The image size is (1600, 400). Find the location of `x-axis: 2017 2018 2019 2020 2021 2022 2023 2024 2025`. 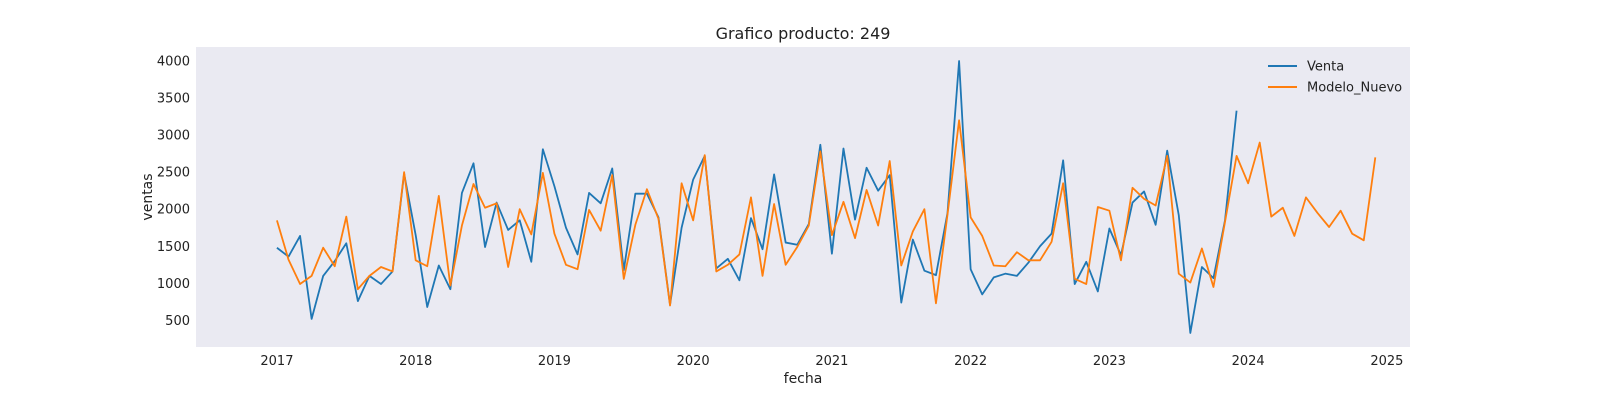

x-axis: 2017 2018 2019 2020 2021 2022 2023 2024 2025 is located at coordinates (831, 361).